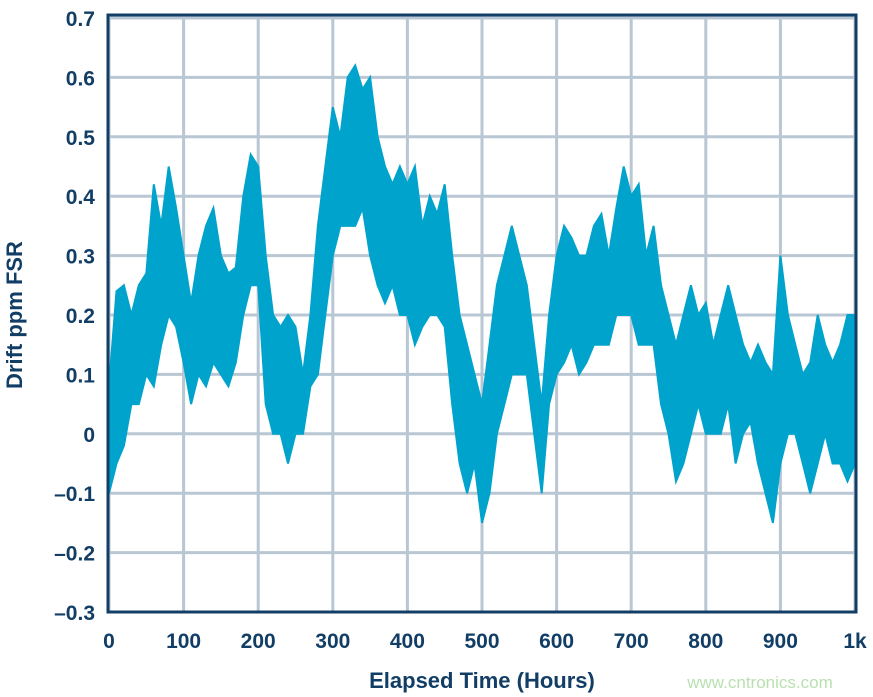 Image resolution: width=873 pixels, height=697 pixels. Describe the element at coordinates (183, 641) in the screenshot. I see `x-tick-label: 100` at that location.